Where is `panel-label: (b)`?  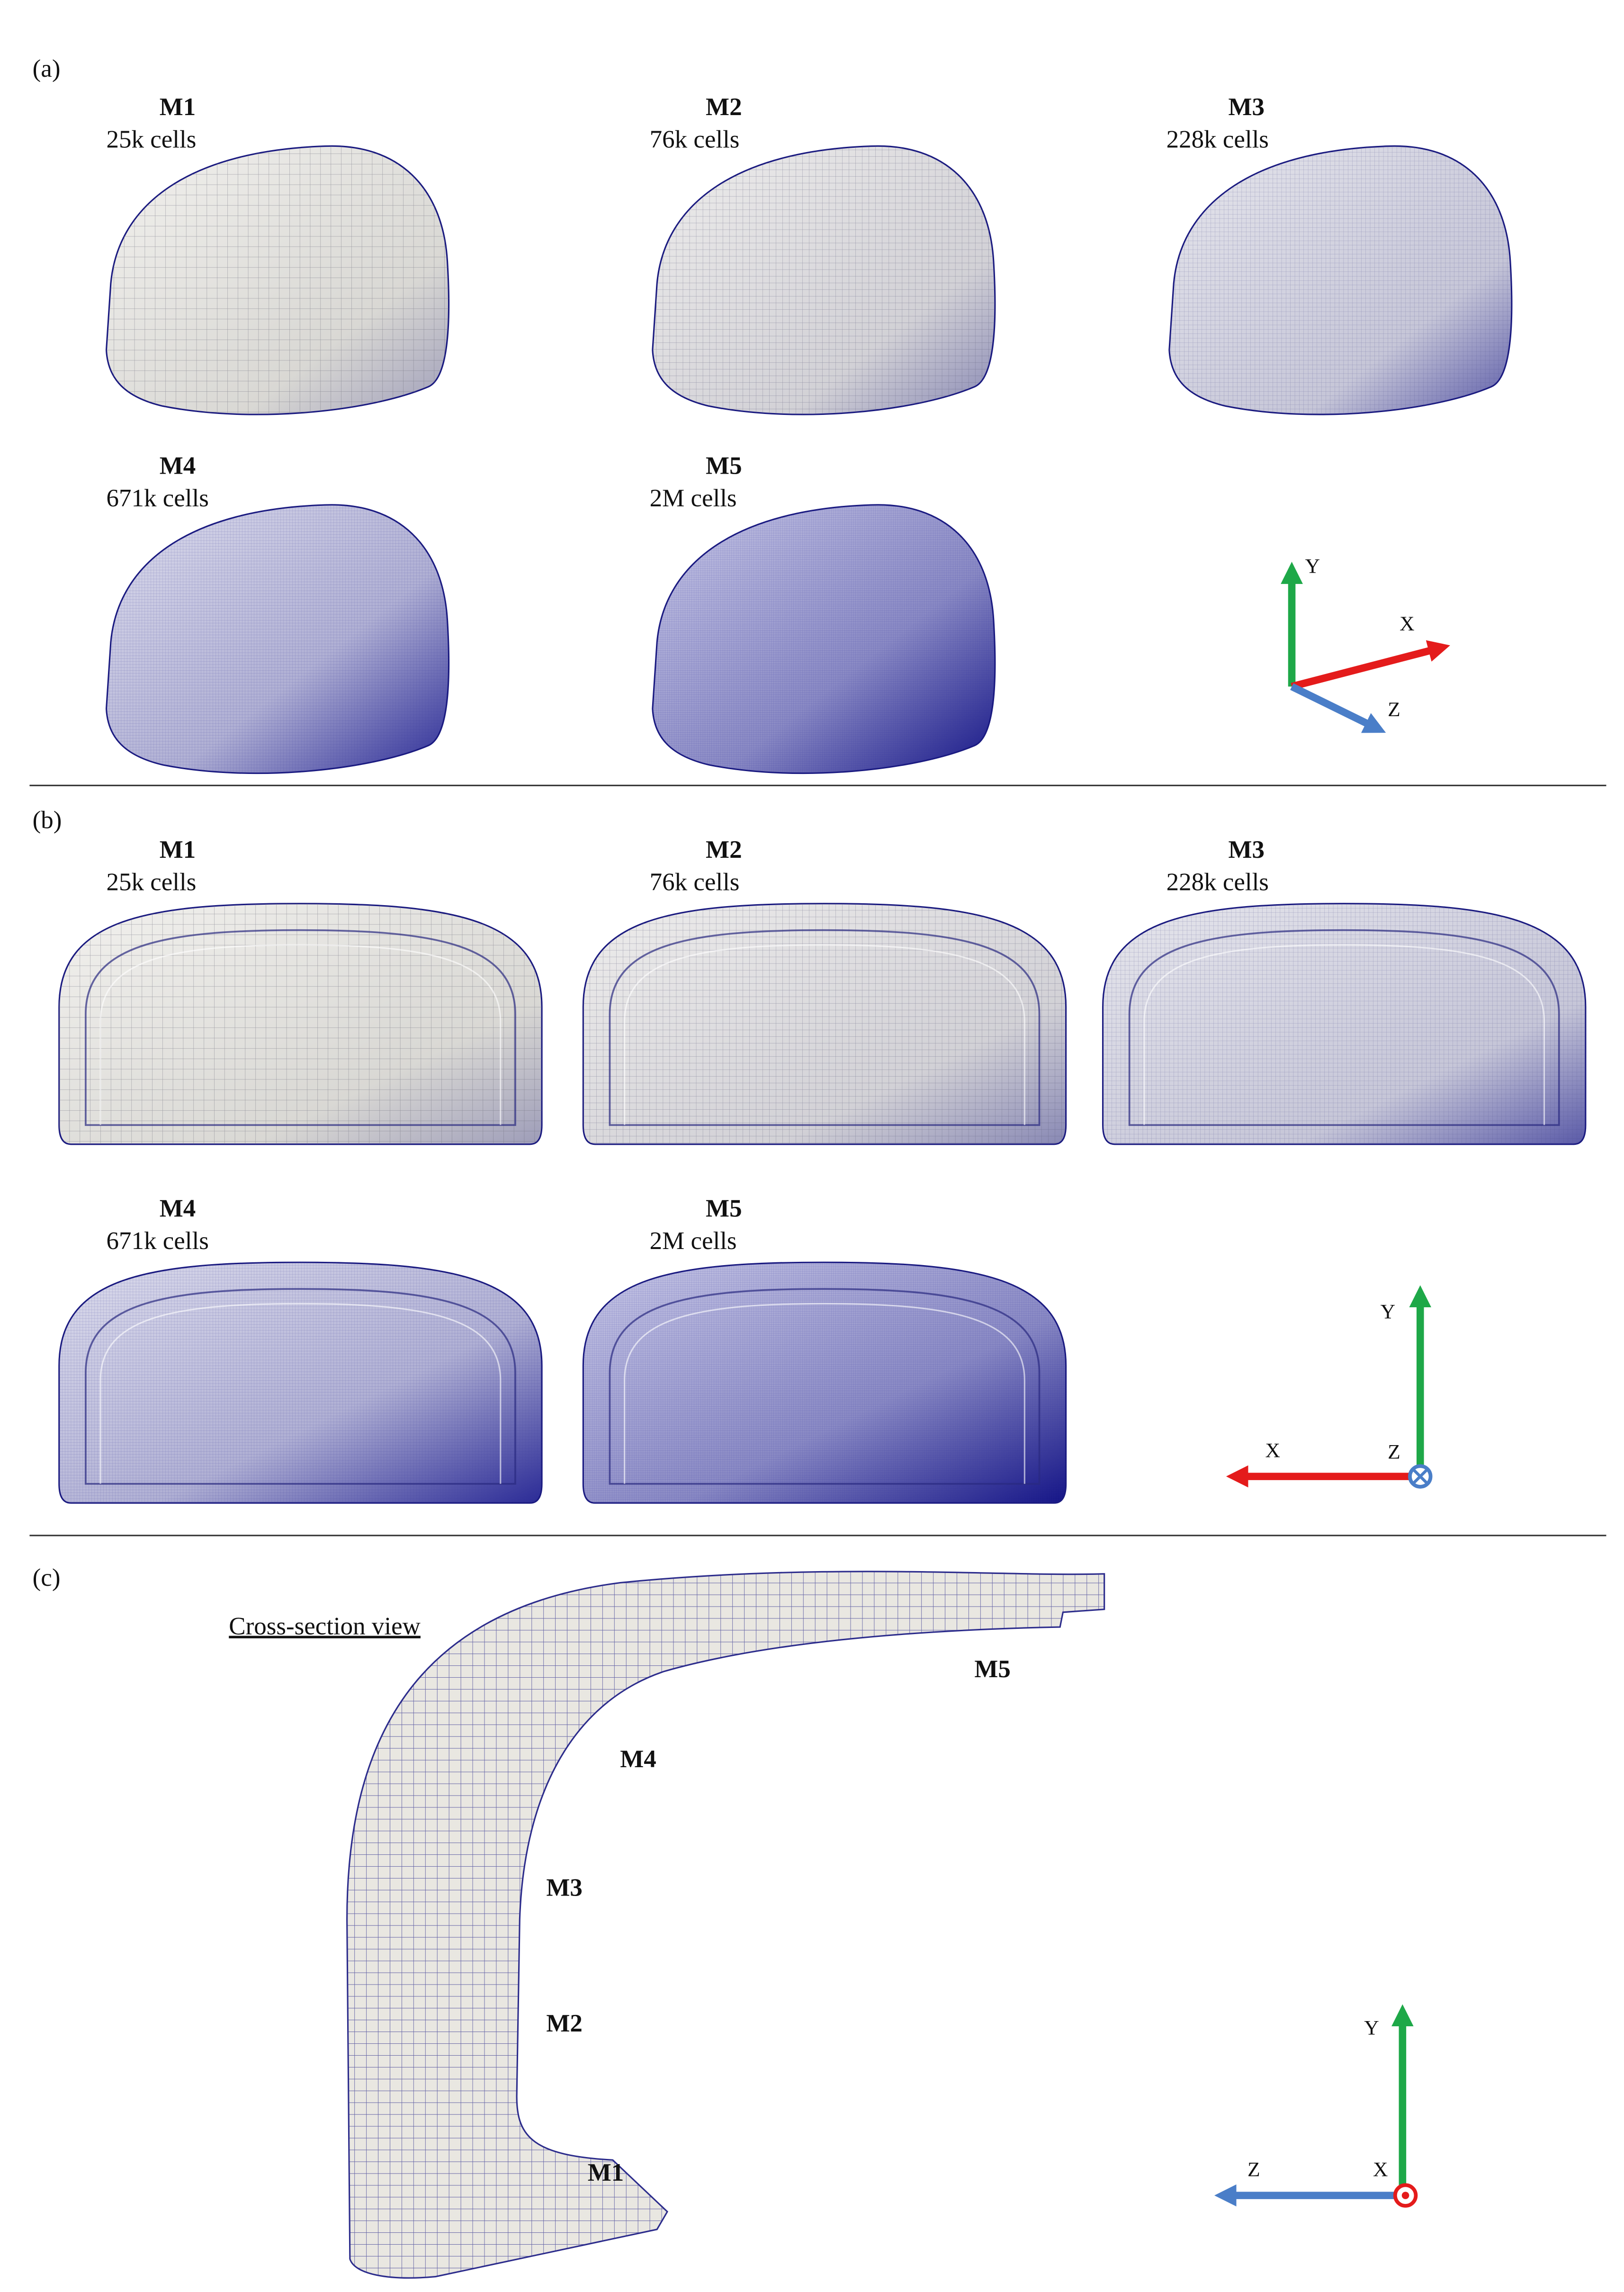 panel-label: (b) is located at coordinates (48, 820).